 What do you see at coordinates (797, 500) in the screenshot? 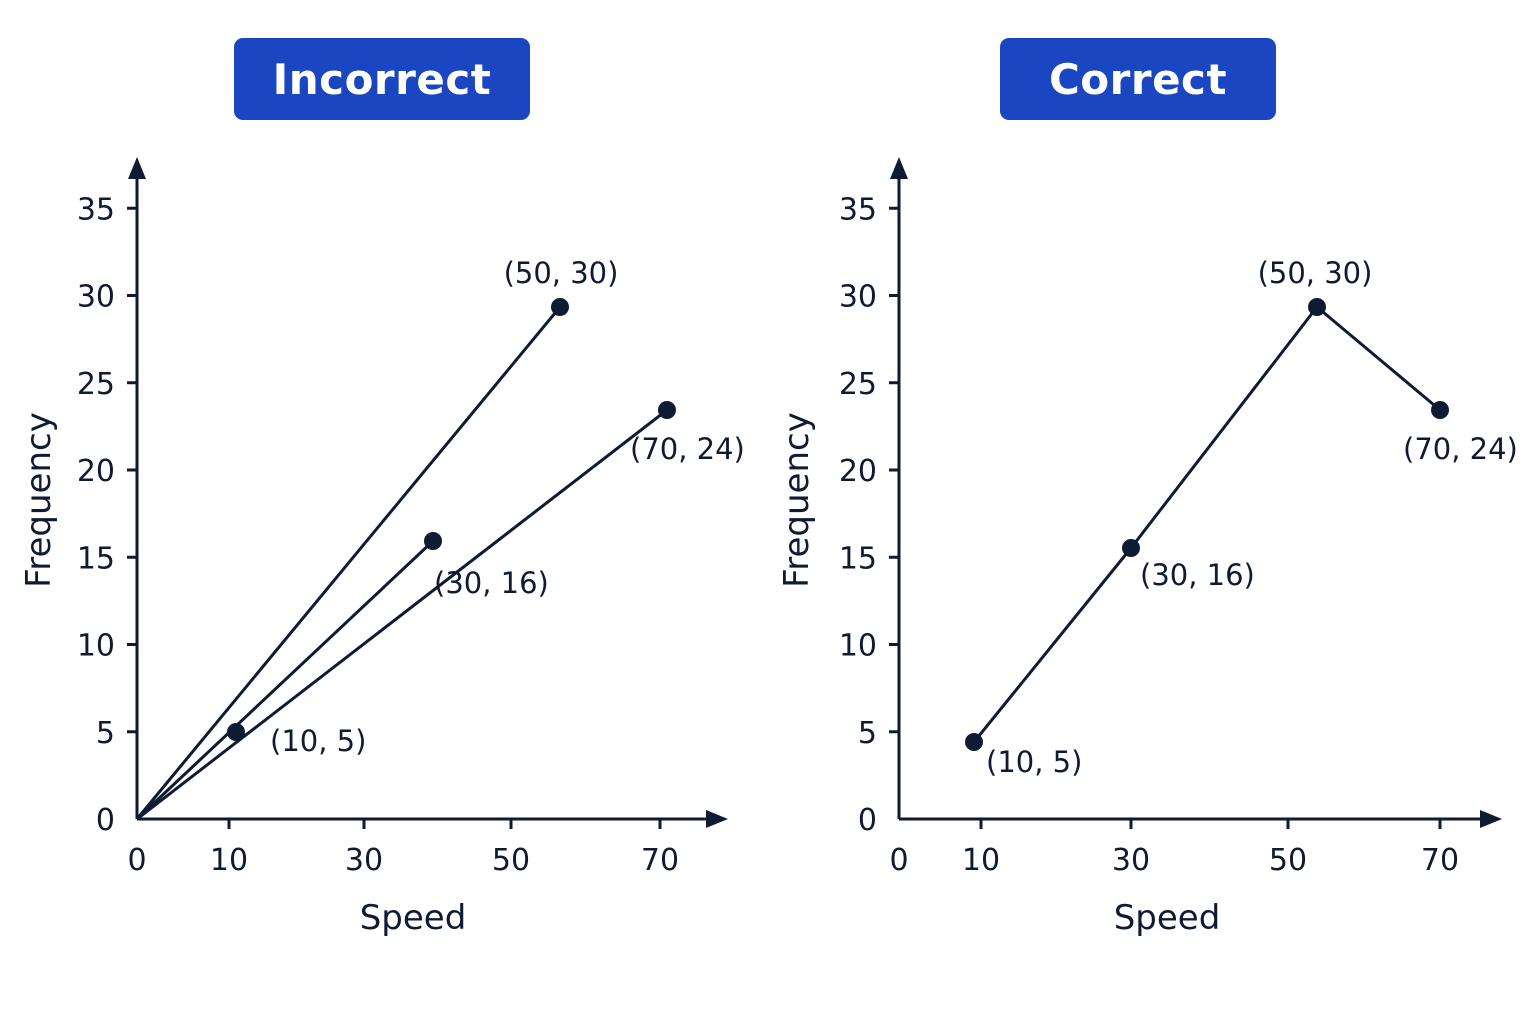
I see `correct-y-axis-title: Frequency` at bounding box center [797, 500].